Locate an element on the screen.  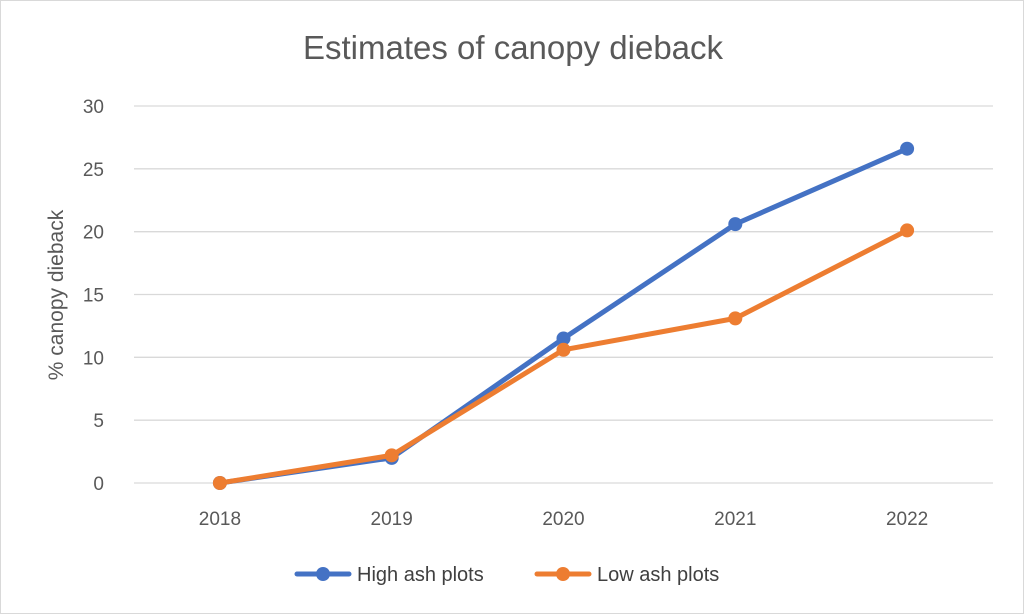
legend-item-1: Low ash plots is located at coordinates (626, 575).